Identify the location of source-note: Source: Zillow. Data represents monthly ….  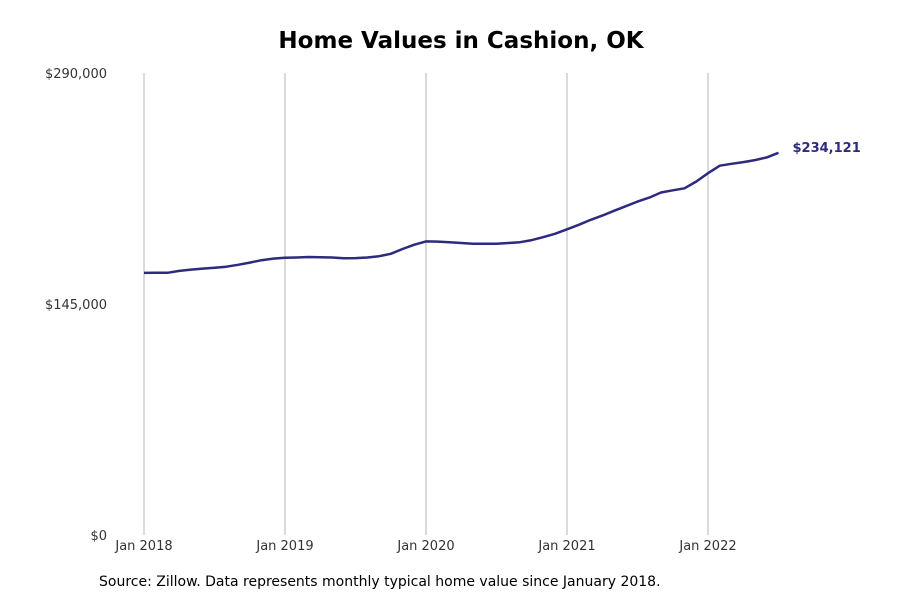
(380, 582).